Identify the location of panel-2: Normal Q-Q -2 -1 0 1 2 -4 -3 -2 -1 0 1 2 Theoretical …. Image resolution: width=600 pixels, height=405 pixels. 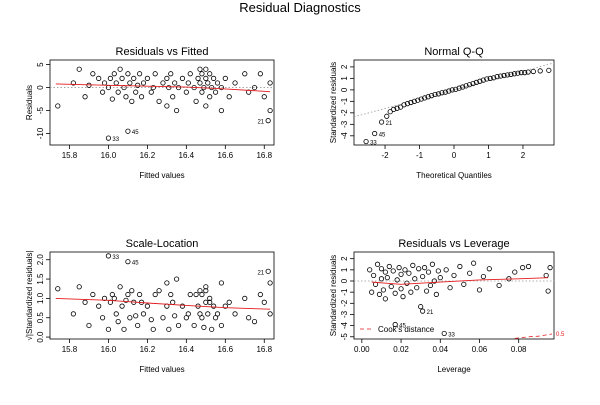
(442, 113).